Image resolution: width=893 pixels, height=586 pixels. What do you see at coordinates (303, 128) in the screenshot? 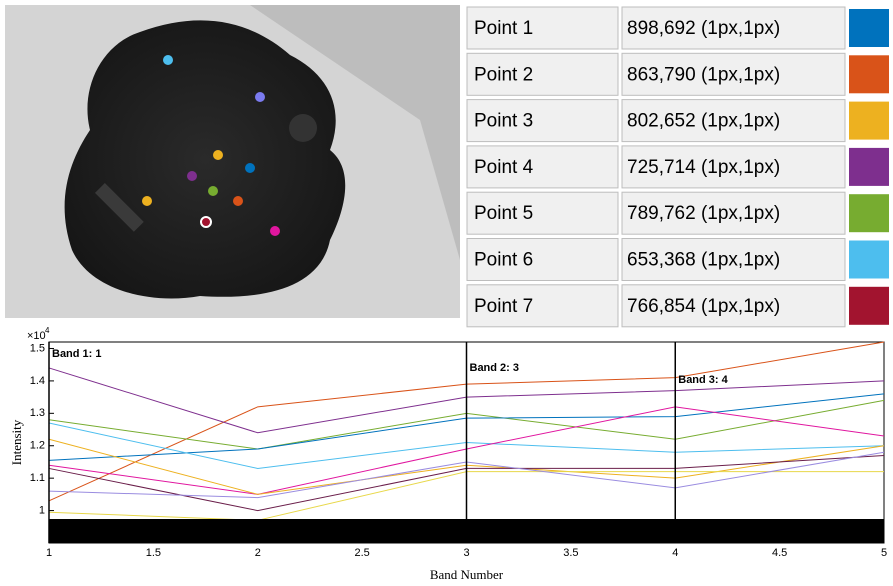
I see `coin` at bounding box center [303, 128].